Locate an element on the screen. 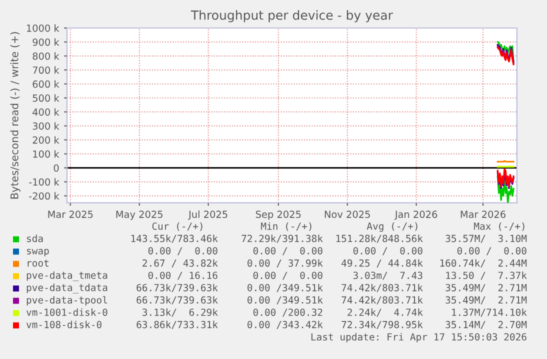  text: 3.03m/ 7.43 is located at coordinates (387, 276).